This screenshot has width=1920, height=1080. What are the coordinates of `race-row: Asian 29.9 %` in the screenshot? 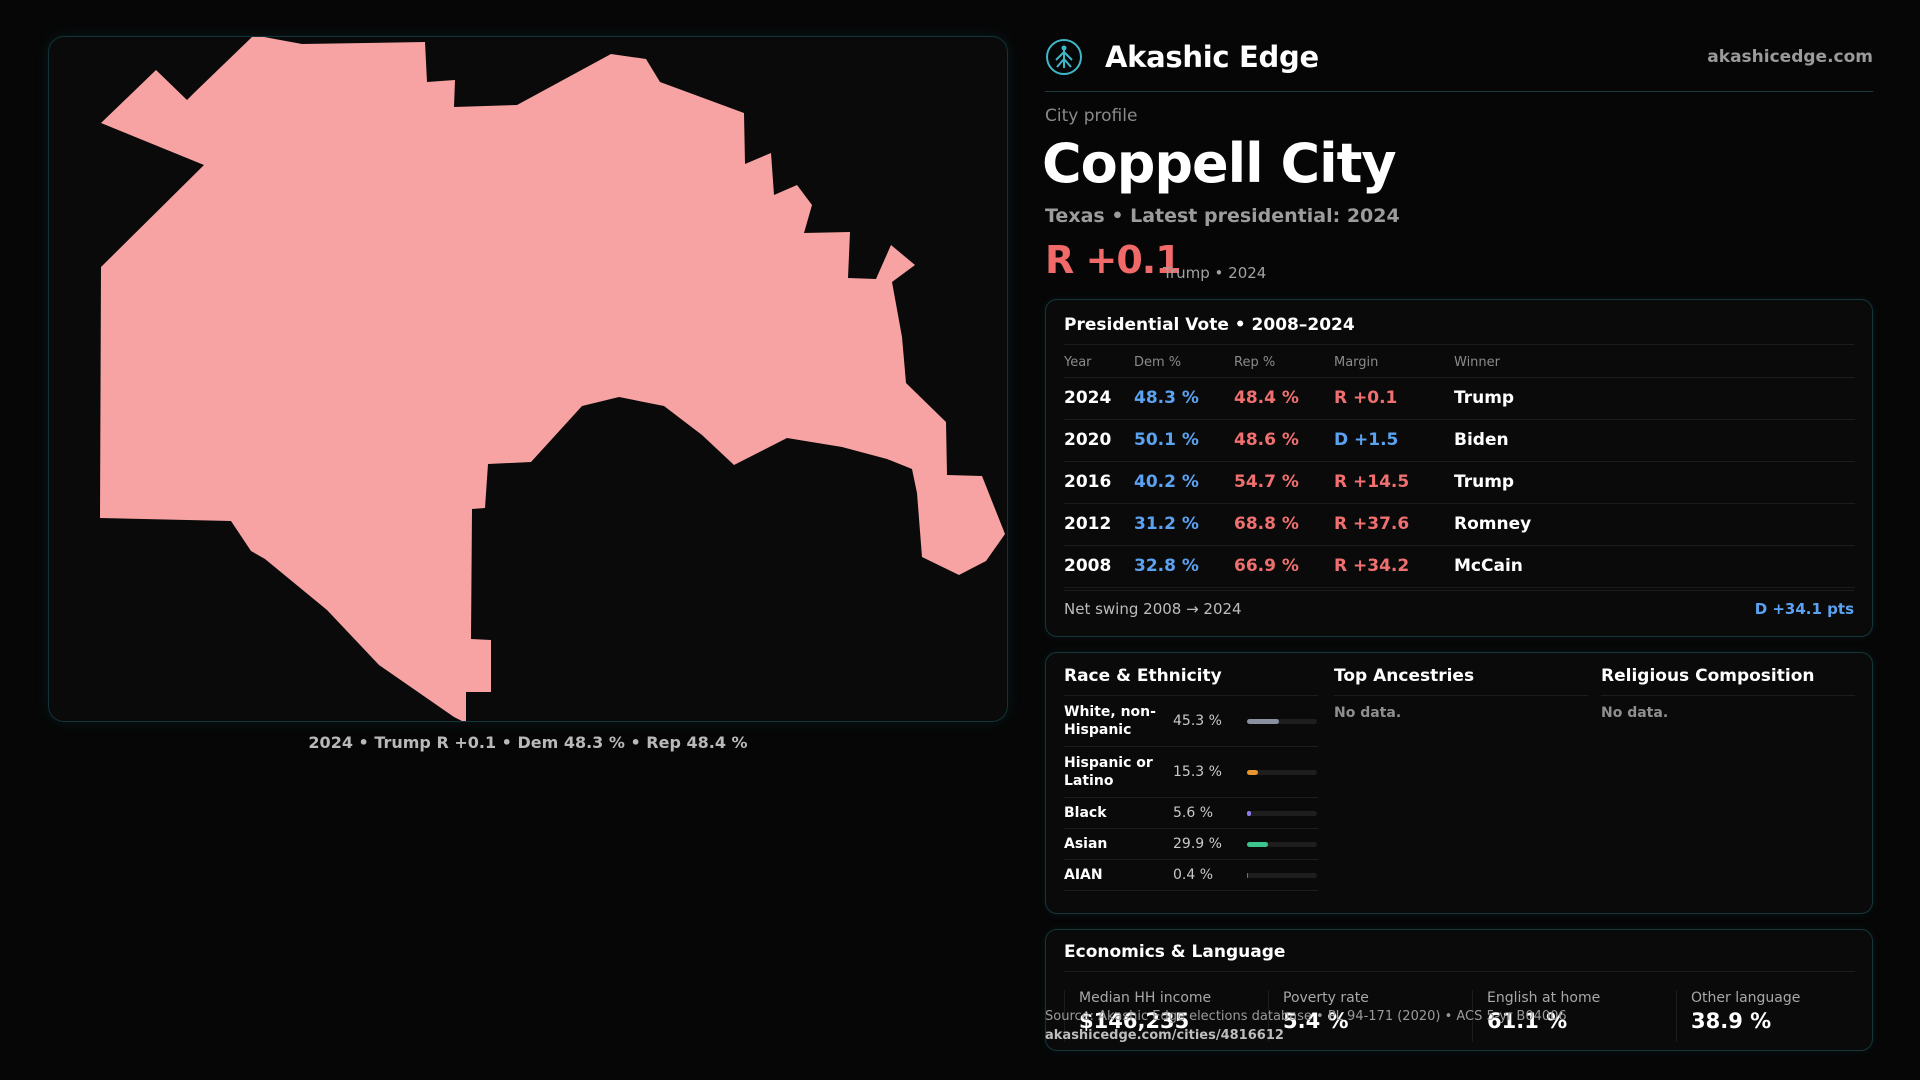 It's located at (1191, 844).